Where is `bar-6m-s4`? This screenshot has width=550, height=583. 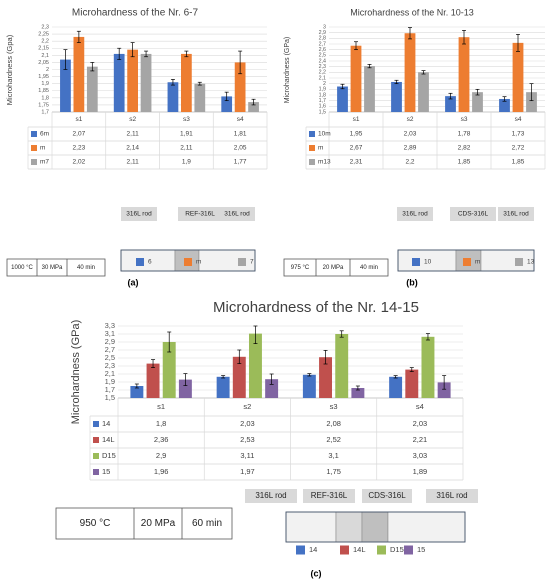
bar-6m-s4 is located at coordinates (227, 104).